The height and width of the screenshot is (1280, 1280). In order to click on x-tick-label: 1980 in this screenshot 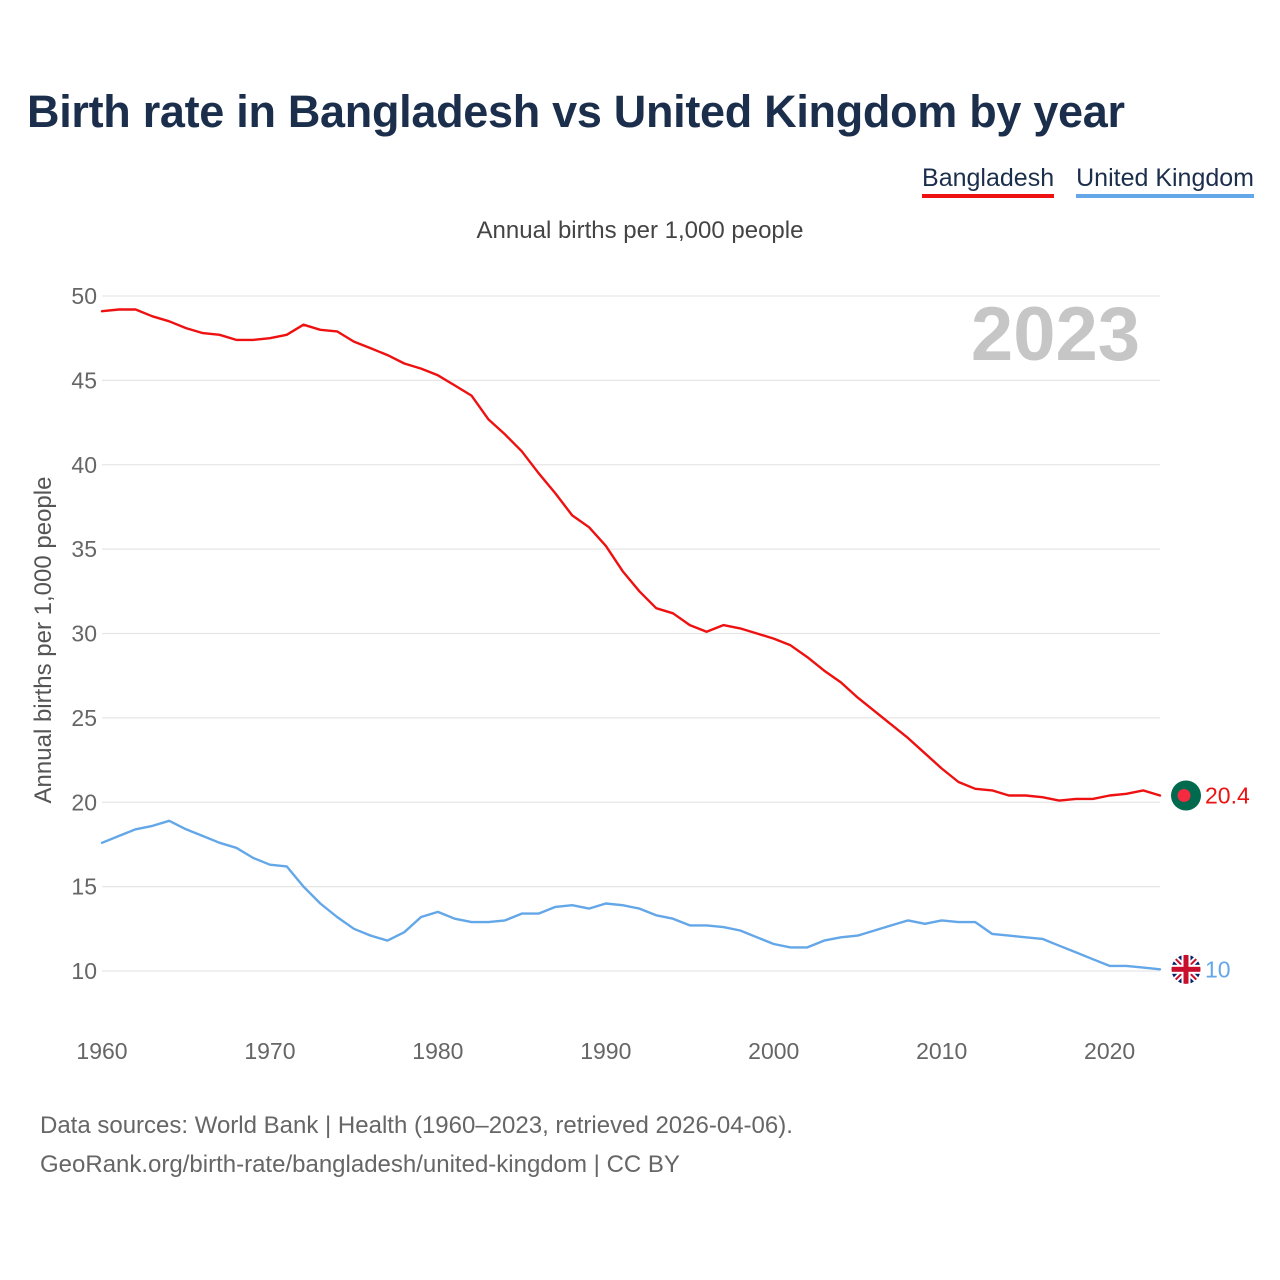, I will do `click(437, 1051)`.